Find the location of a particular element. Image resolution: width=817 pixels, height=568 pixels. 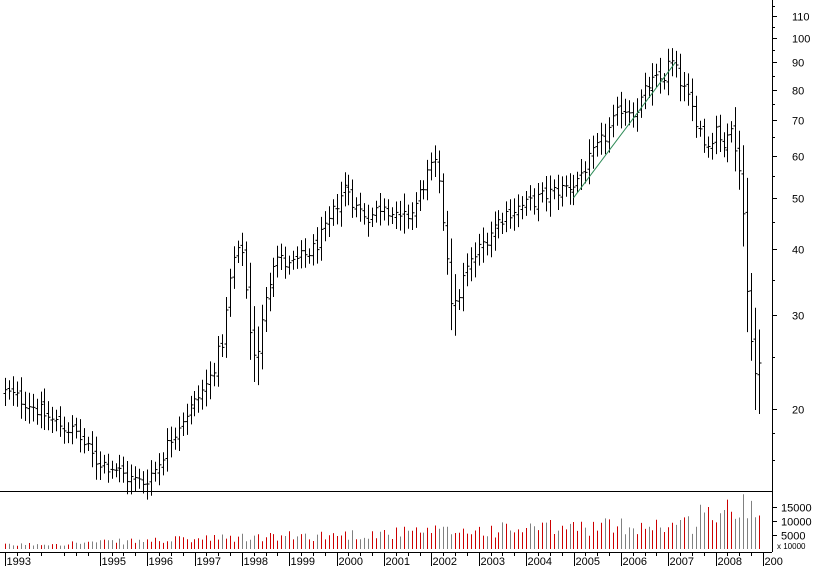

year-tick-label: 1993 is located at coordinates (19, 562).